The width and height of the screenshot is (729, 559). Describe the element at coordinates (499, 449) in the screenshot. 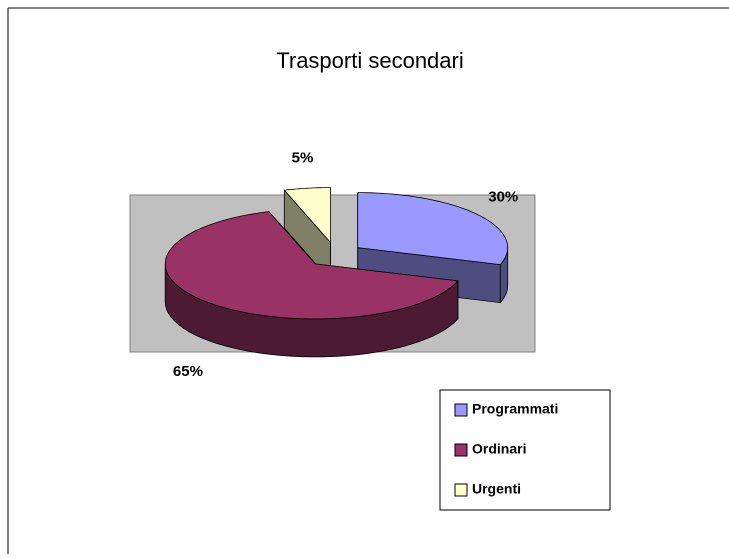

I see `legend-label: Ordinari` at that location.